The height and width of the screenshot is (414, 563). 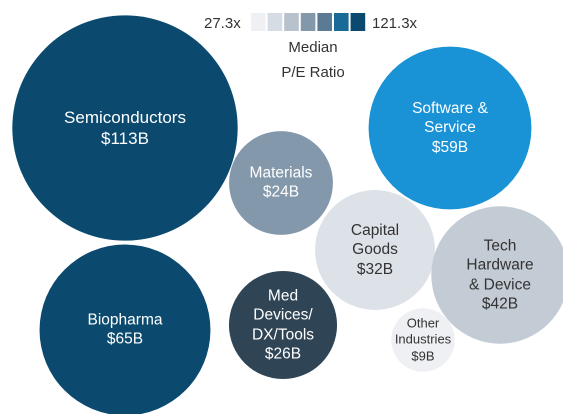 What do you see at coordinates (125, 138) in the screenshot?
I see `value-label: $113B` at bounding box center [125, 138].